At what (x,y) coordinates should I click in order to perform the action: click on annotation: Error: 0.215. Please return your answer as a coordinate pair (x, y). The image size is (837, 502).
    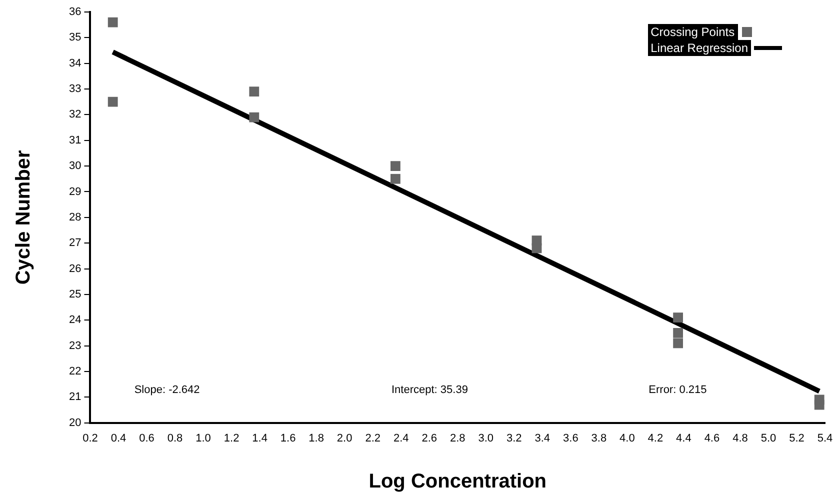
    Looking at the image, I should click on (677, 390).